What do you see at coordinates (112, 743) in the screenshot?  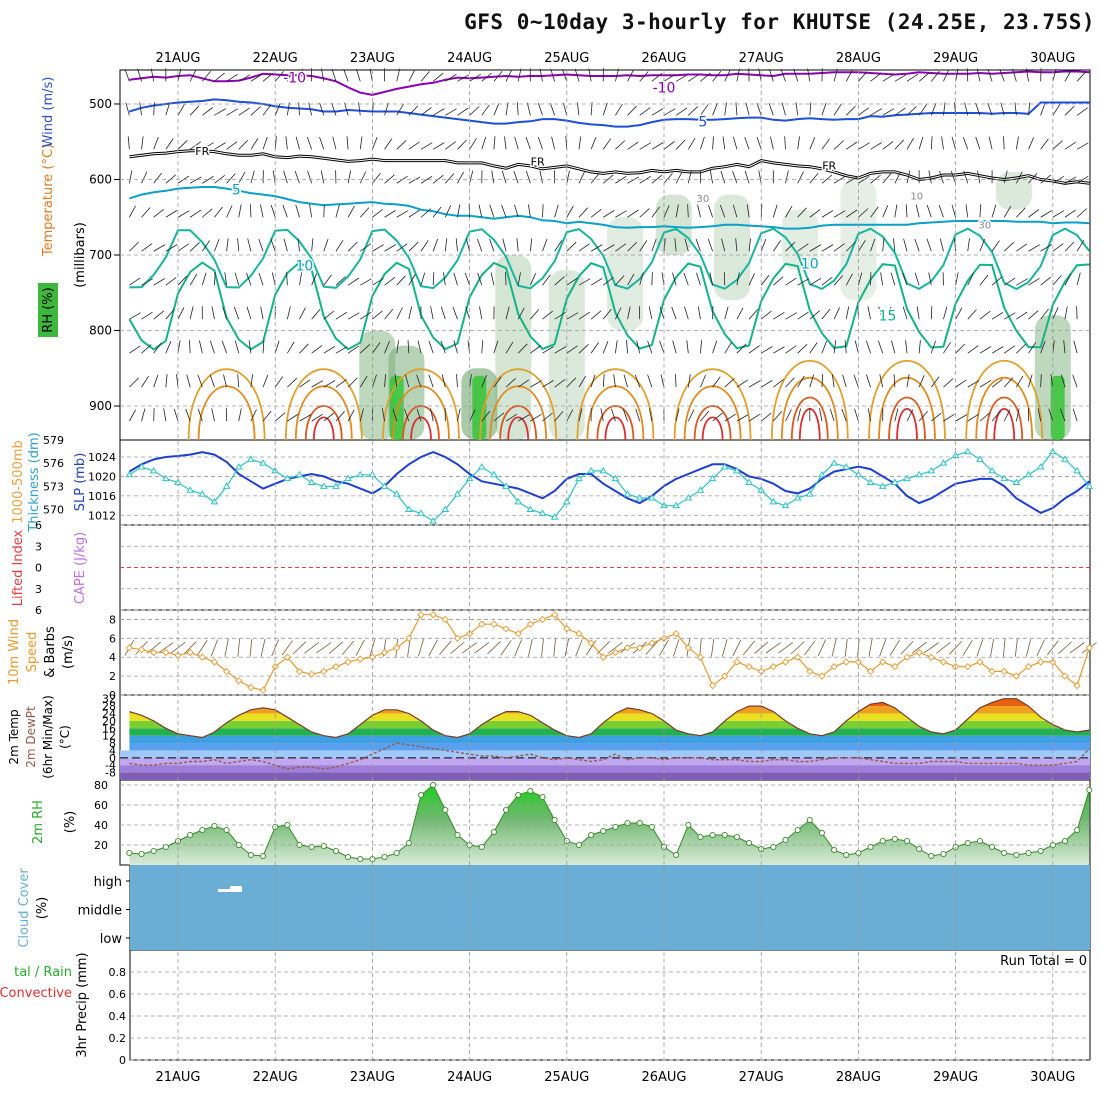 I see `tick-label-temp: 8` at bounding box center [112, 743].